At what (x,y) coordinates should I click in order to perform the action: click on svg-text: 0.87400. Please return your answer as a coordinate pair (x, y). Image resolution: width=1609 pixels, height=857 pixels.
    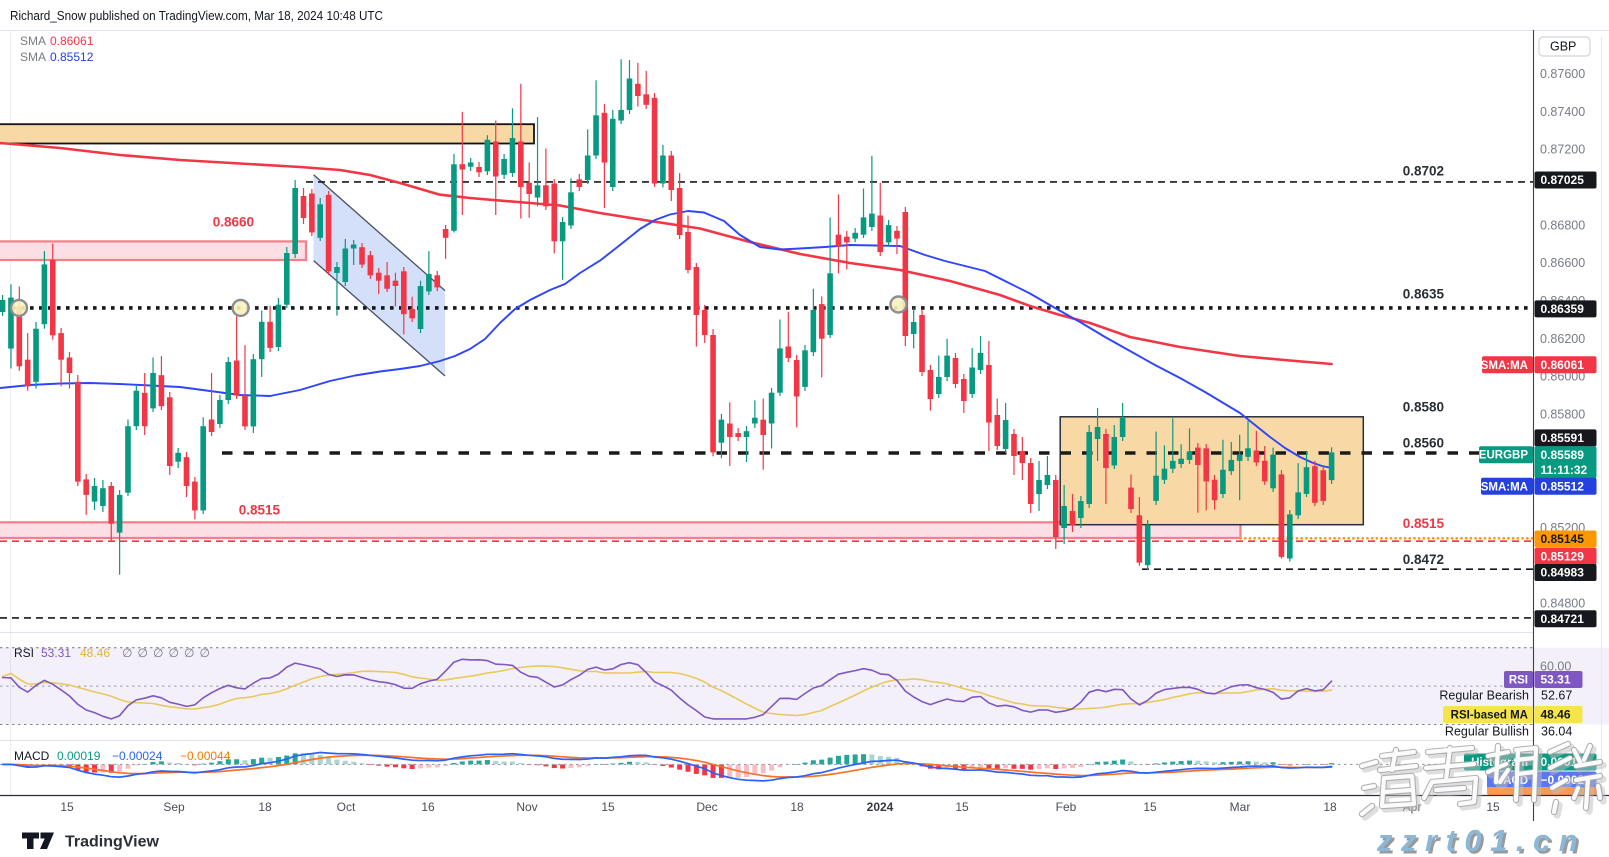
    Looking at the image, I should click on (1562, 112).